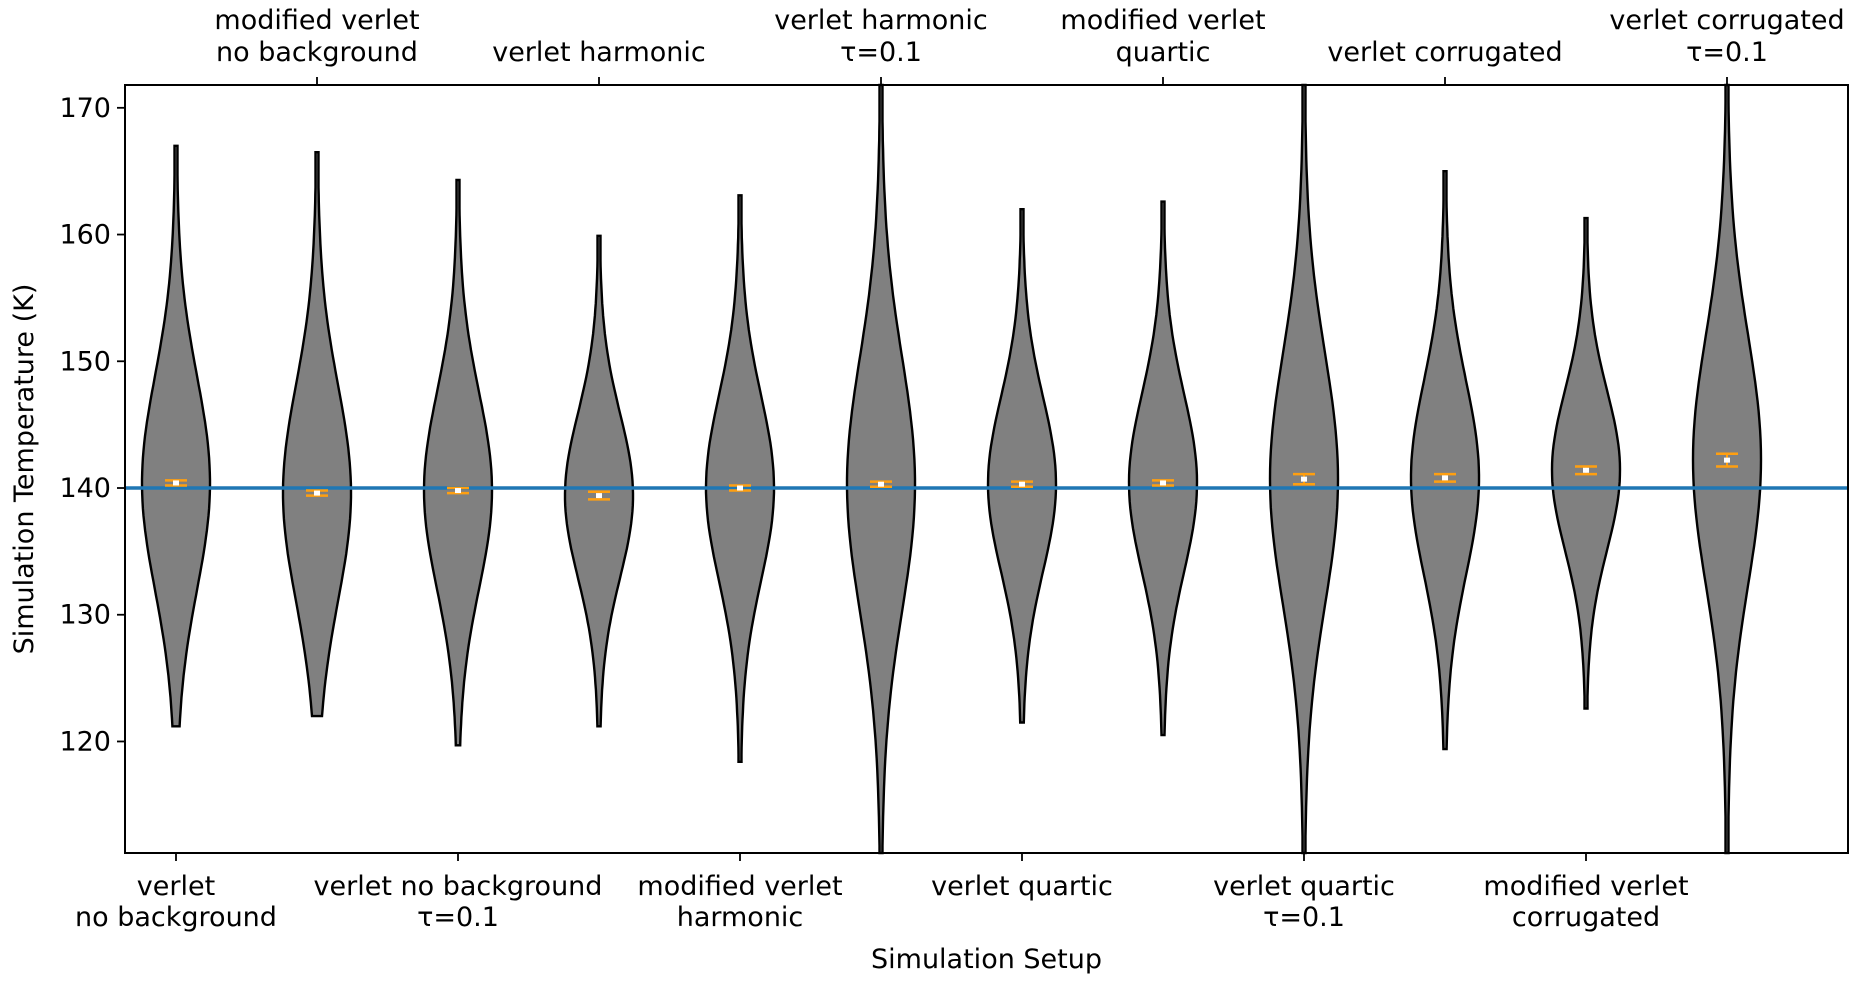 This screenshot has height=982, width=1860. Describe the element at coordinates (92, 425) in the screenshot. I see `y-axis: 120 130 140 150 160 170` at that location.